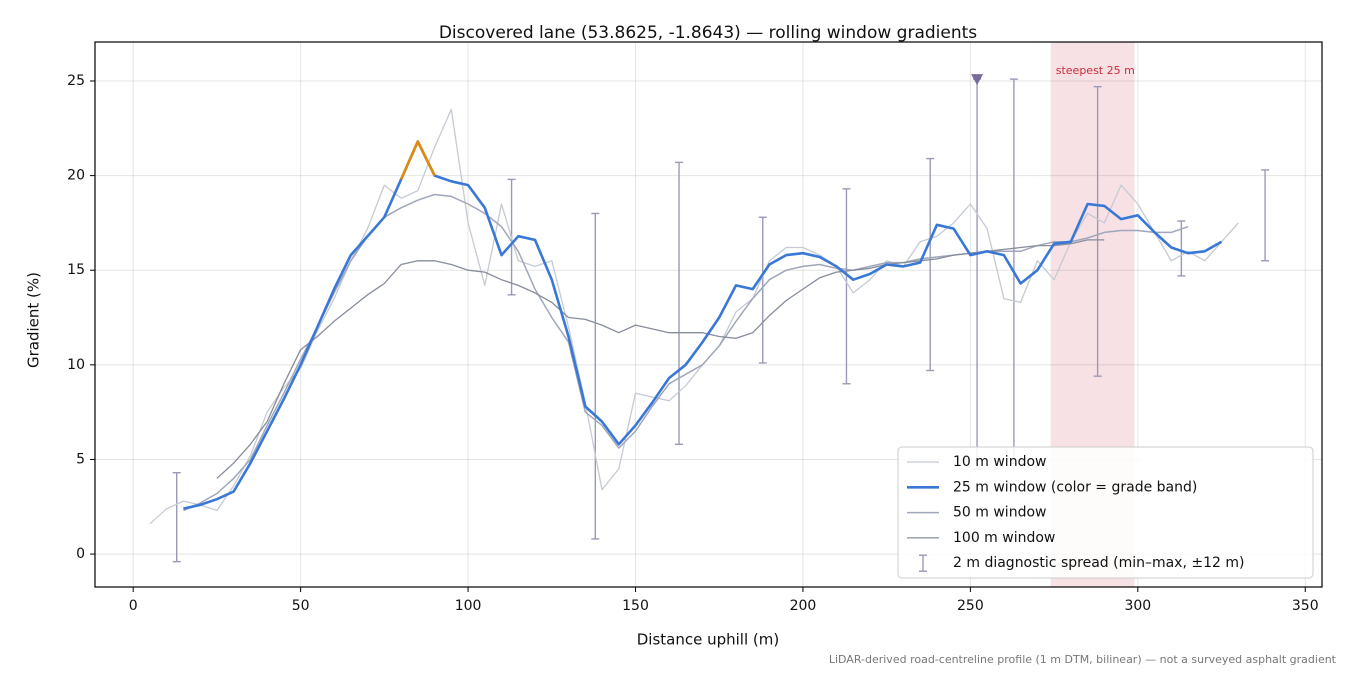 The height and width of the screenshot is (675, 1350). What do you see at coordinates (76, 176) in the screenshot?
I see `y-tick-label: 20` at bounding box center [76, 176].